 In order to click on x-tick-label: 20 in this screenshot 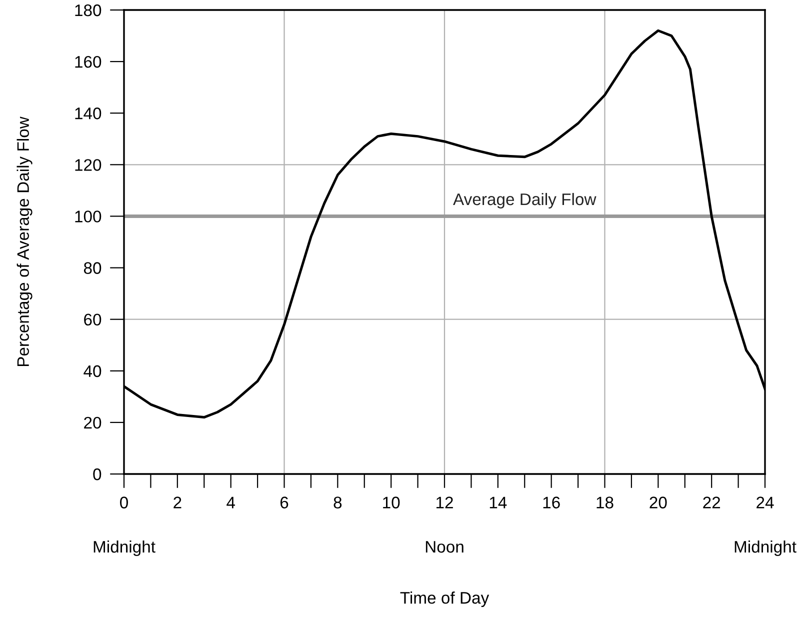, I will do `click(658, 502)`.